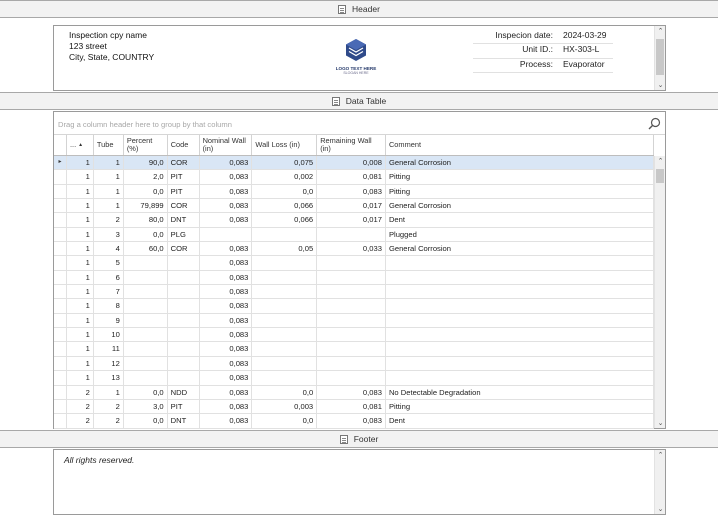 The width and height of the screenshot is (718, 522). I want to click on col-remaining-wall-cell: 0,008, so click(351, 163).